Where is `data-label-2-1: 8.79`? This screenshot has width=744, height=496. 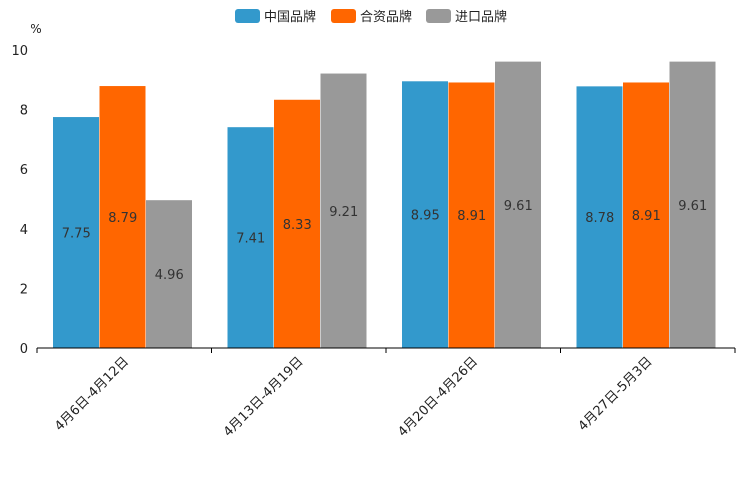 data-label-2-1: 8.79 is located at coordinates (122, 218).